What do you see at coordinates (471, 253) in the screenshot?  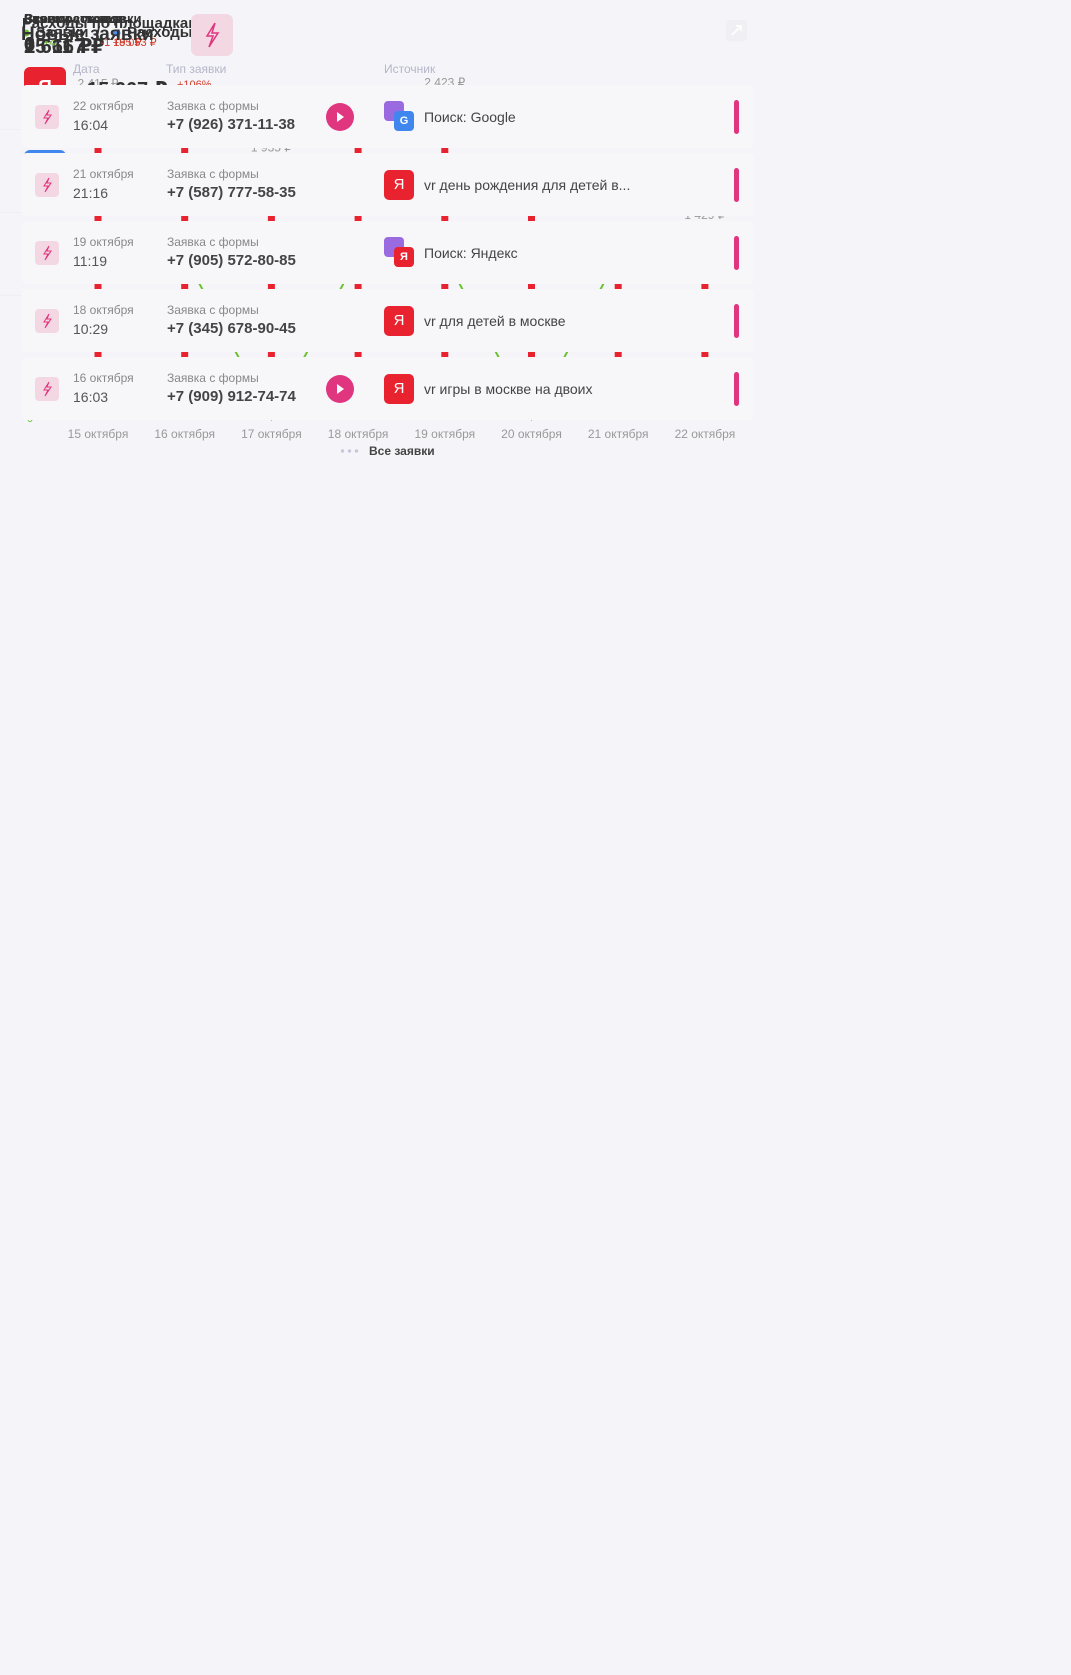 I see `lead-source: Поиск: Яндекс` at bounding box center [471, 253].